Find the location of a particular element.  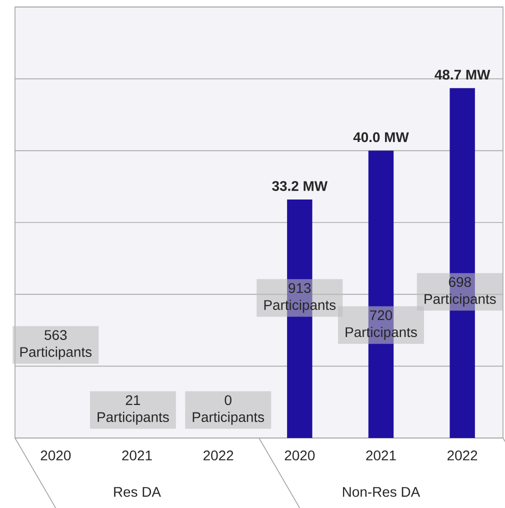

data-label: 40.0 MW is located at coordinates (381, 137).